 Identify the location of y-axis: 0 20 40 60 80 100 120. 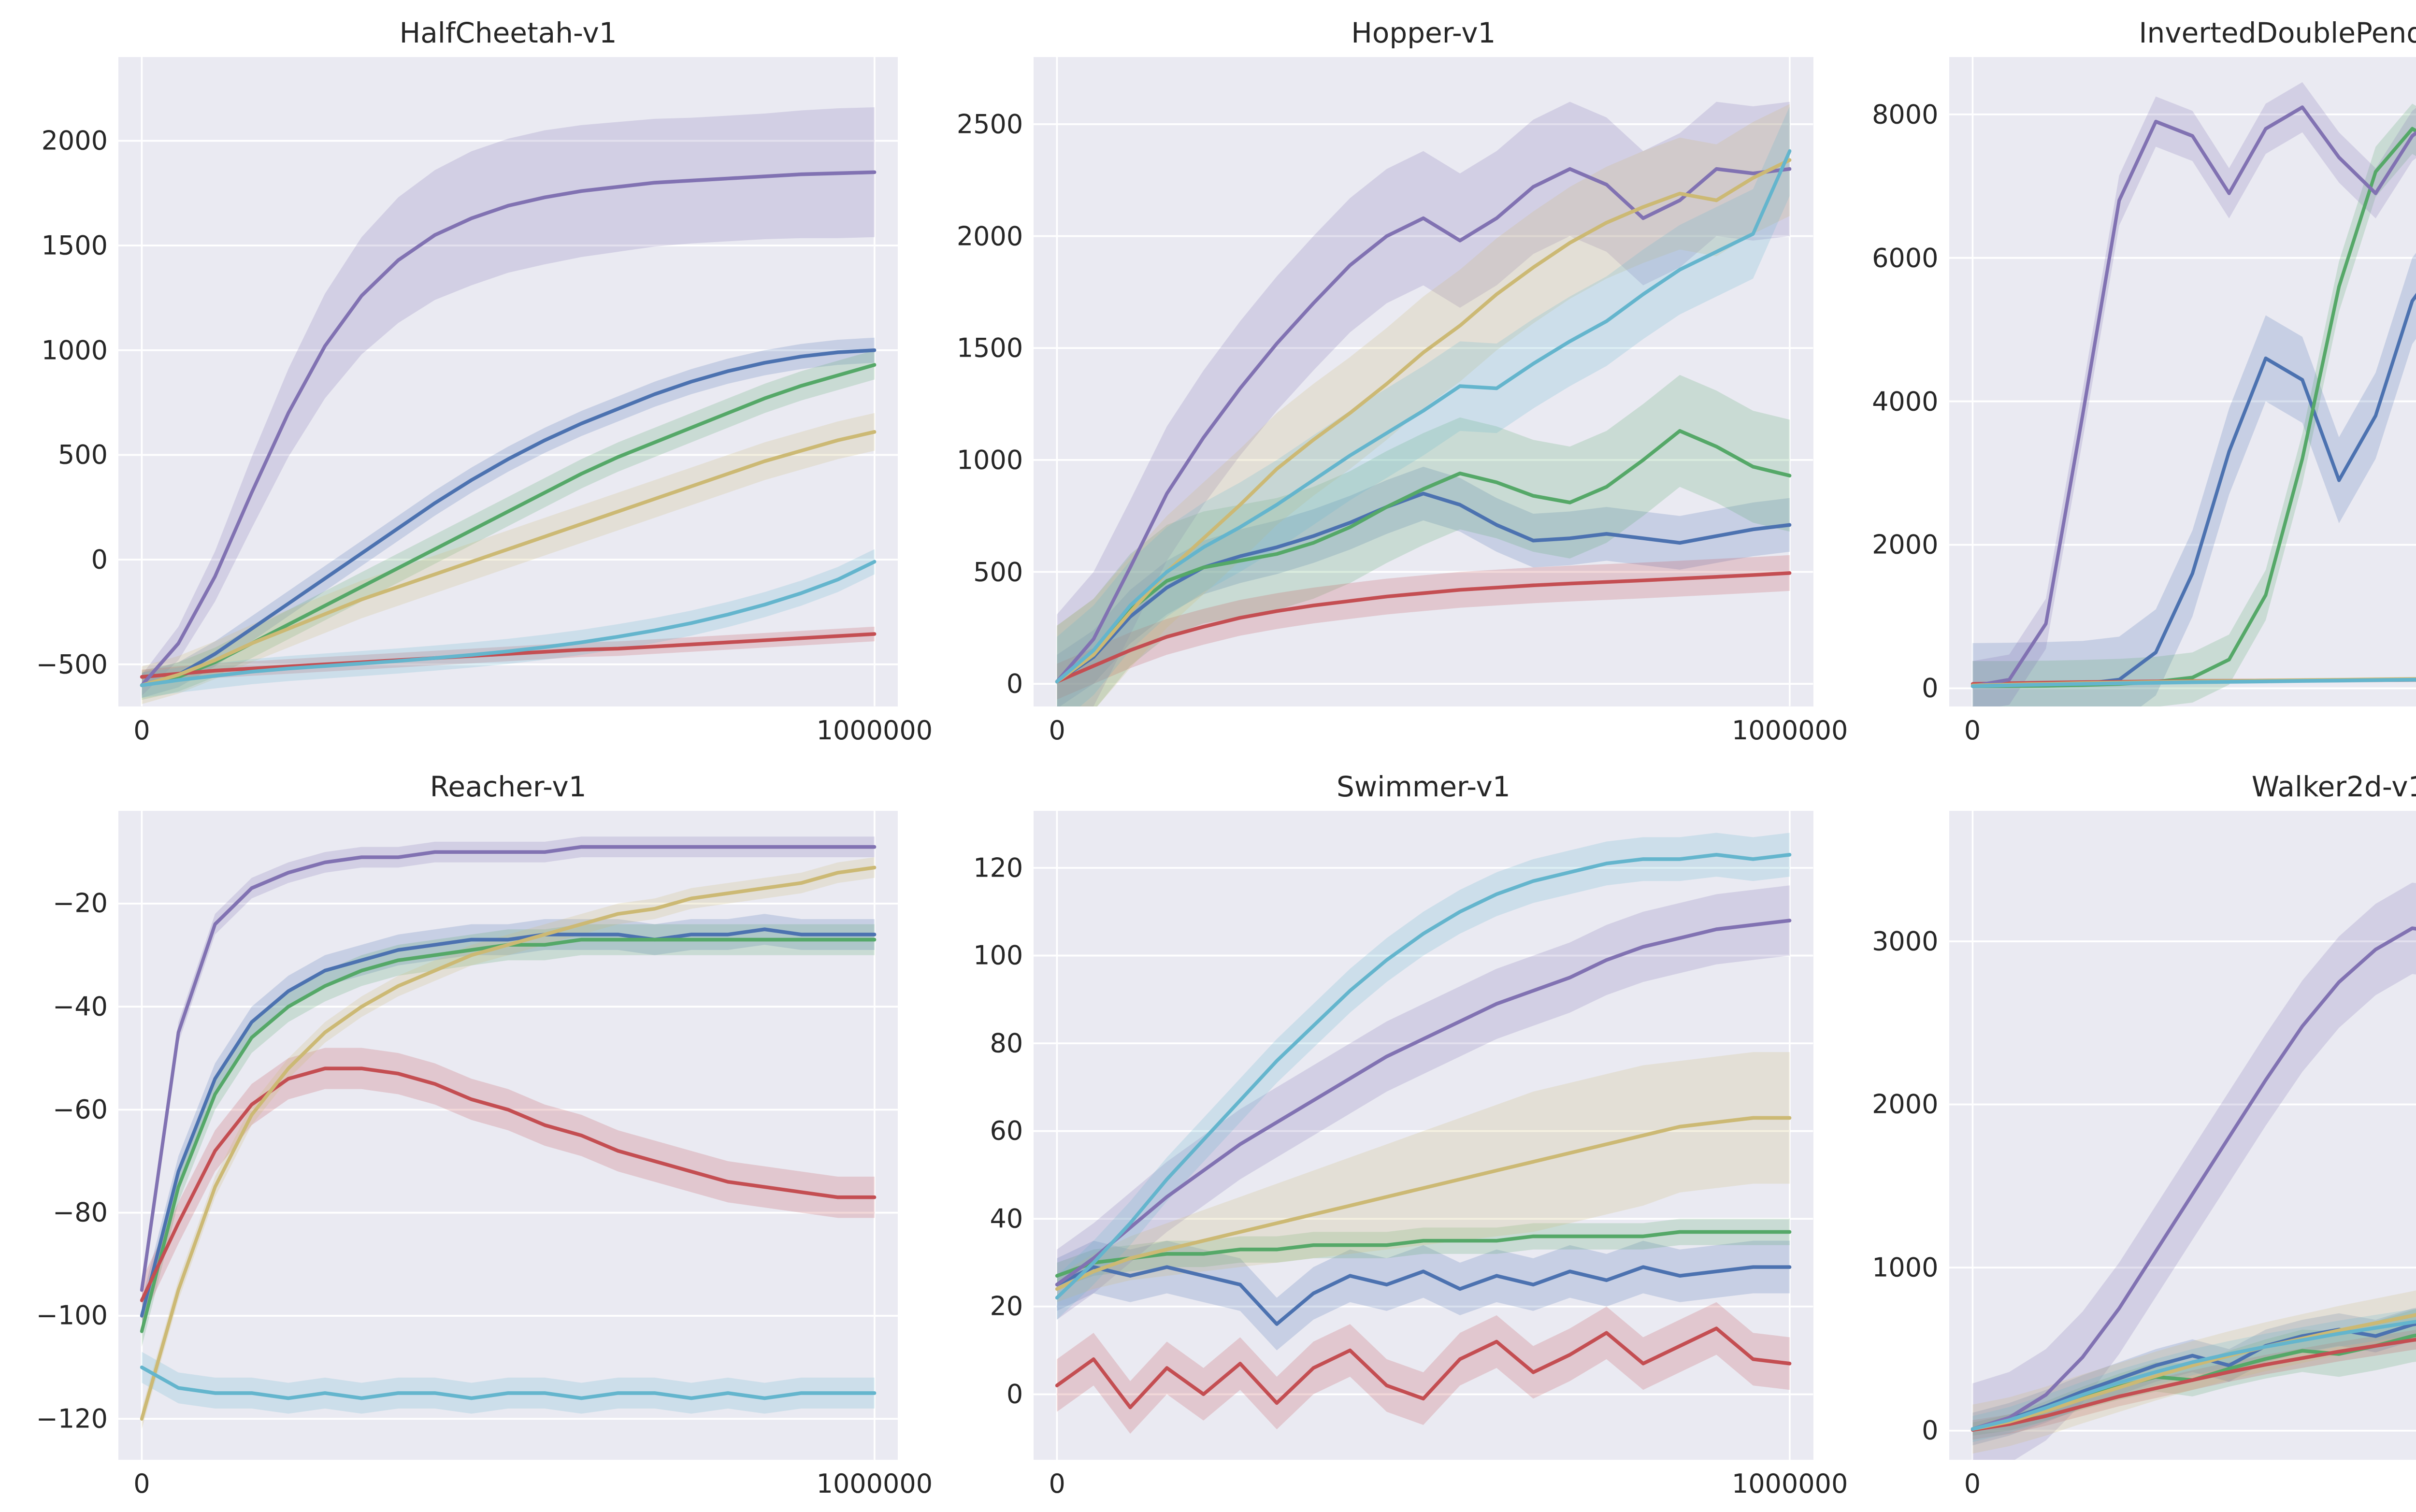
(979, 1136).